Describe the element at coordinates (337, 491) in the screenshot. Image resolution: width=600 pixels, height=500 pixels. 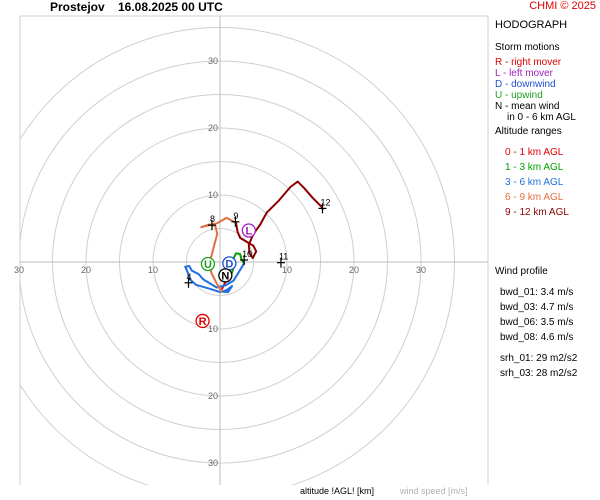
I see `altitude-unit-label: altitude !AGL! [km]` at that location.